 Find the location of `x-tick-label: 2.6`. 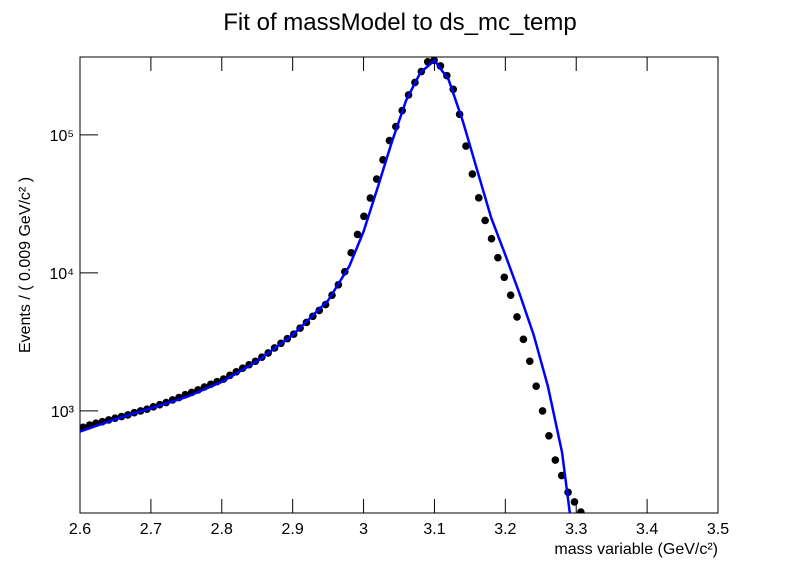

x-tick-label: 2.6 is located at coordinates (80, 529).